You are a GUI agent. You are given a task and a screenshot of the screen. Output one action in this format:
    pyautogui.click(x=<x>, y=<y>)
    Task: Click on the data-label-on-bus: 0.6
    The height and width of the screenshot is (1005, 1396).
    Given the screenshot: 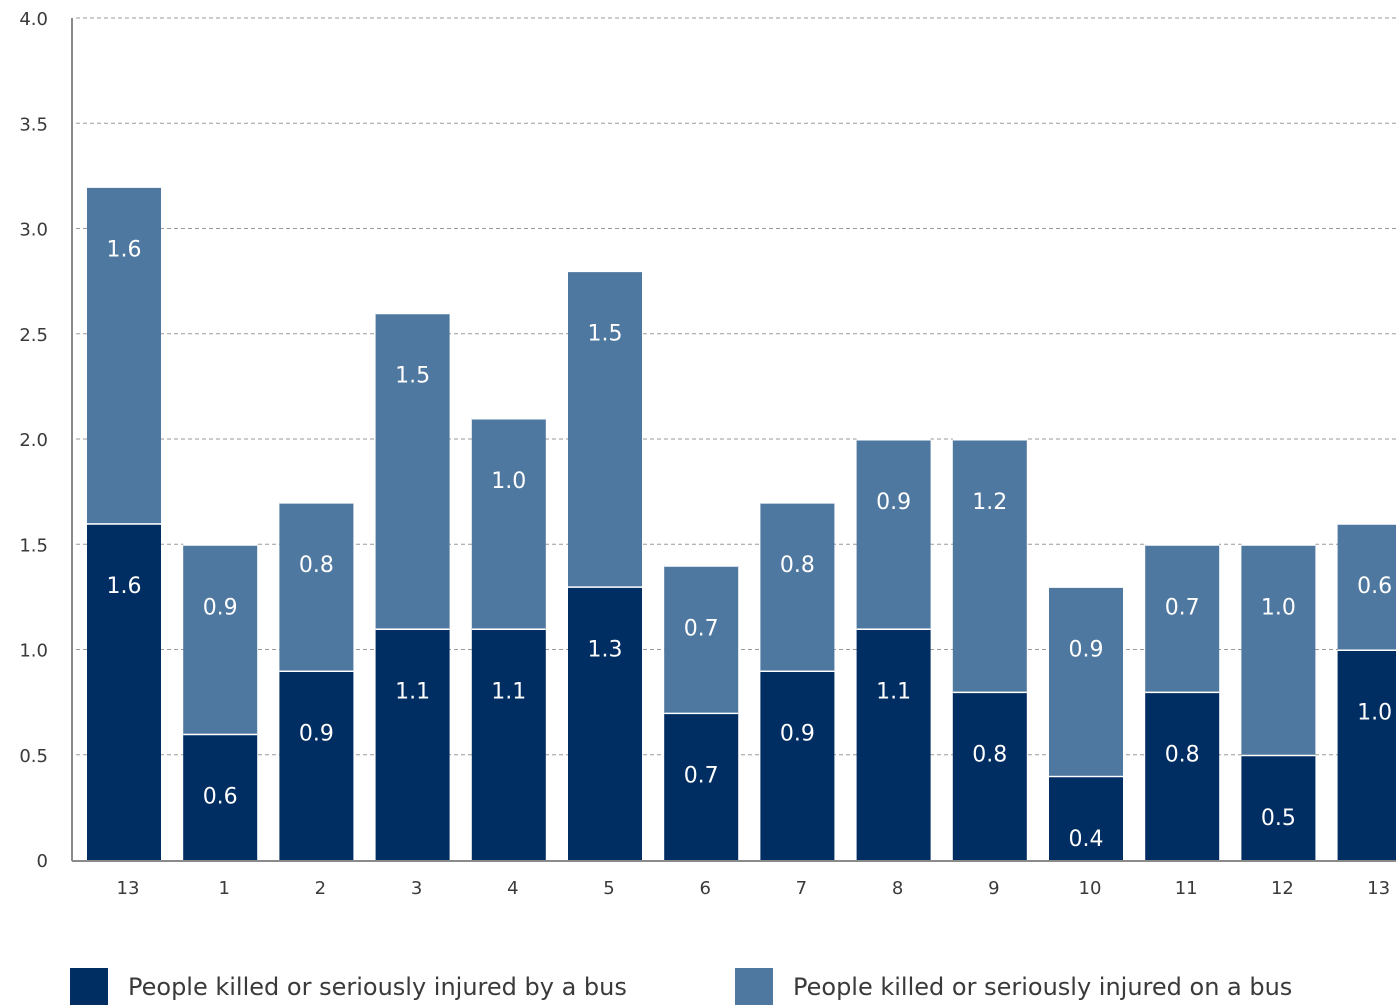 What is the action you would take?
    pyautogui.click(x=1374, y=586)
    